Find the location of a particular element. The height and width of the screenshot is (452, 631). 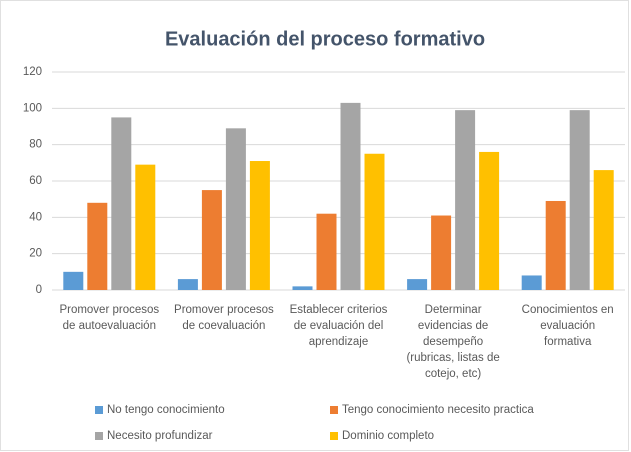

x-tick-label: evaluación is located at coordinates (567, 326).